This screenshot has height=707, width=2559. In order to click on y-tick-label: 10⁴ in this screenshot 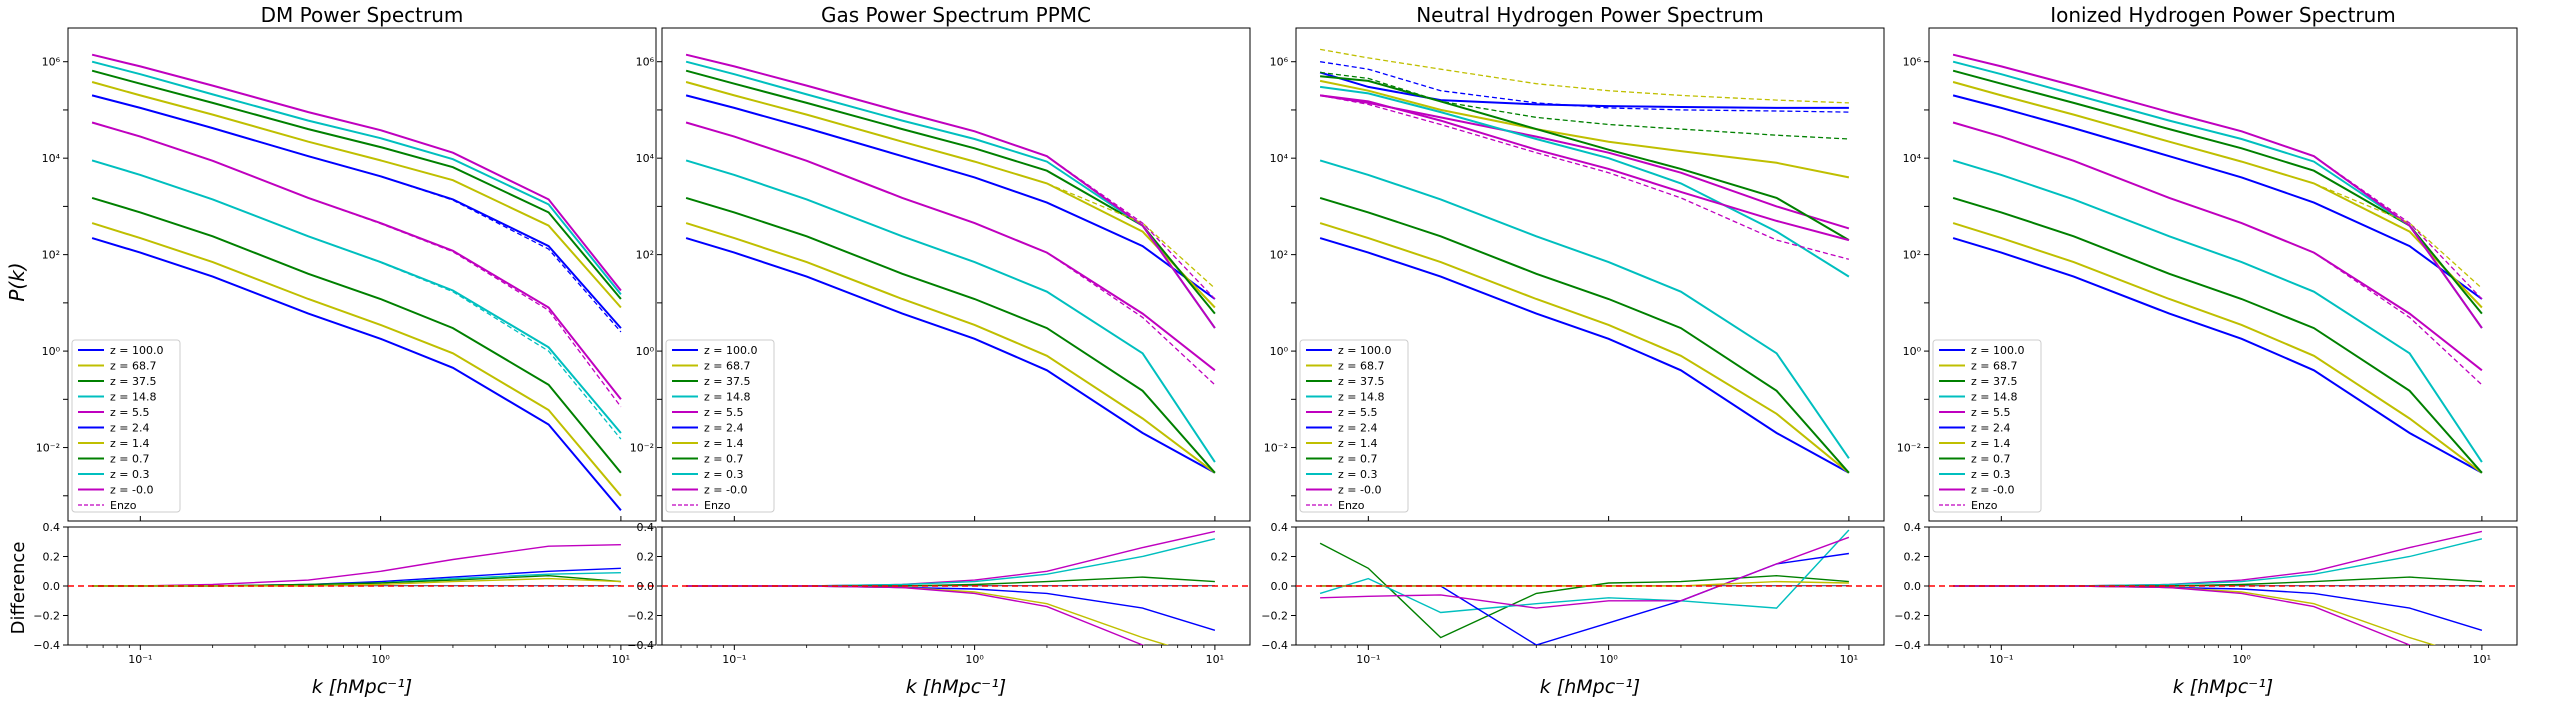, I will do `click(645, 158)`.